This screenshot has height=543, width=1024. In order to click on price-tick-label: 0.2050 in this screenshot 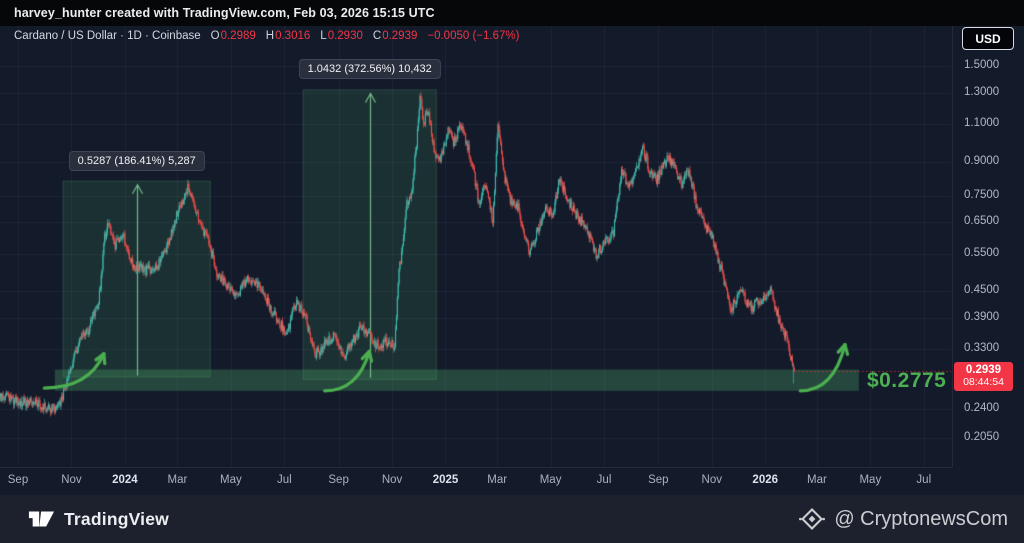, I will do `click(982, 437)`.